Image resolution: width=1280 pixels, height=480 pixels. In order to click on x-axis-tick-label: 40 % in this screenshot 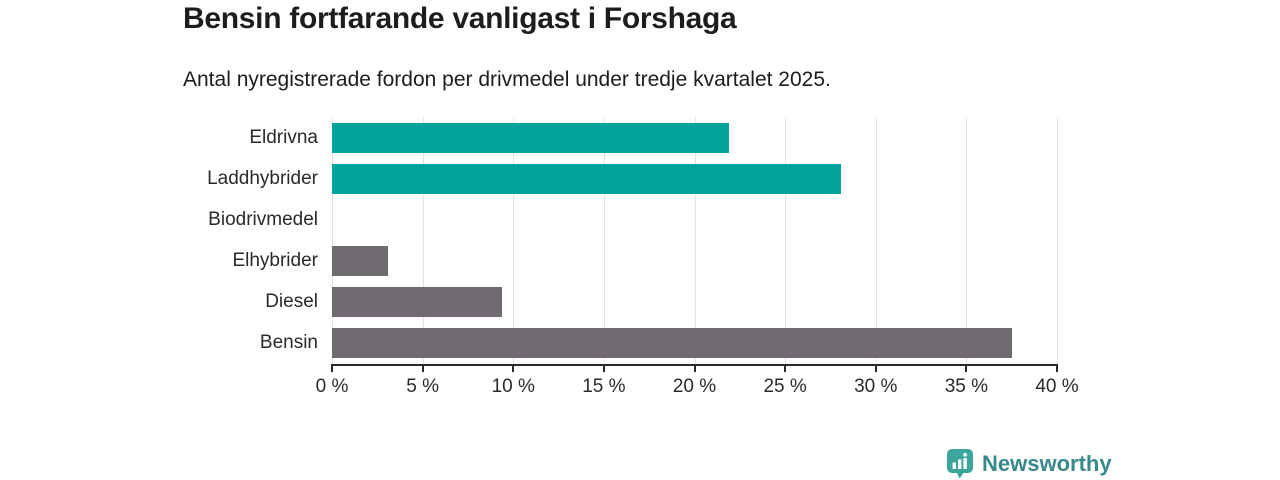, I will do `click(1057, 386)`.